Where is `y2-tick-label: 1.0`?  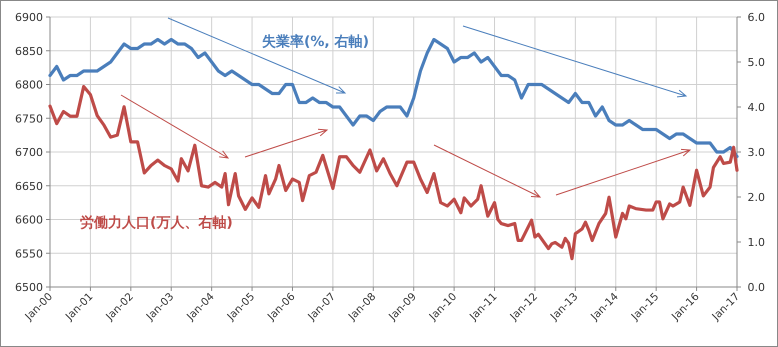 y2-tick-label: 1.0 is located at coordinates (756, 242).